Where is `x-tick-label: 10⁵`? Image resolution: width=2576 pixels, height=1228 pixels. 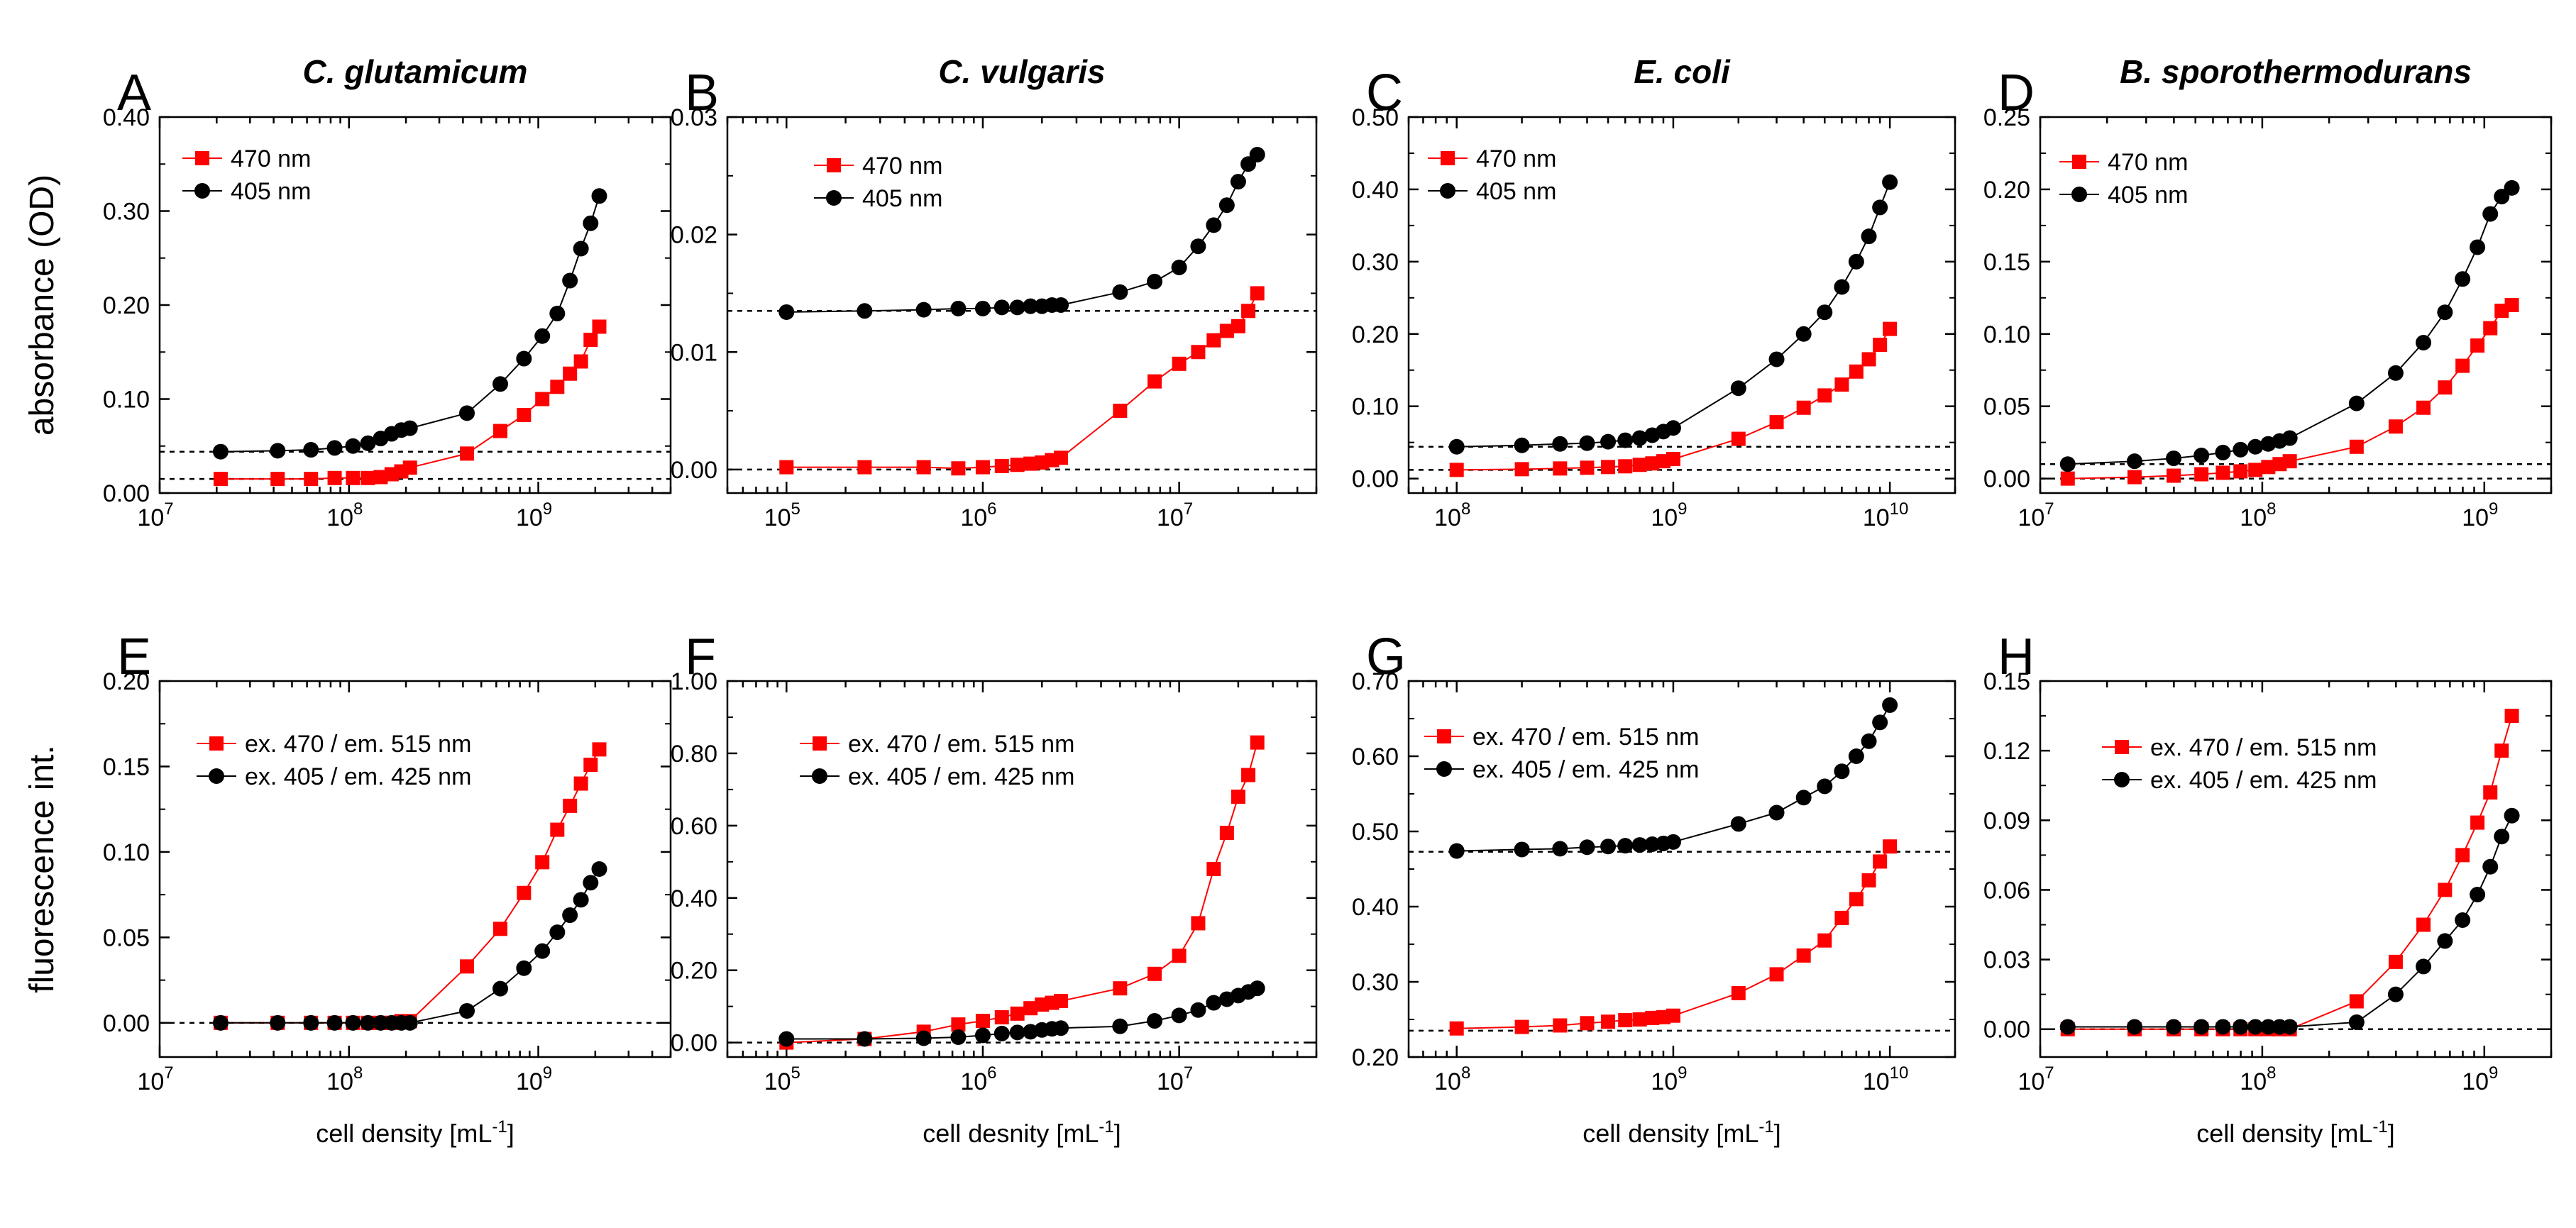
x-tick-label: 10⁵ is located at coordinates (782, 515).